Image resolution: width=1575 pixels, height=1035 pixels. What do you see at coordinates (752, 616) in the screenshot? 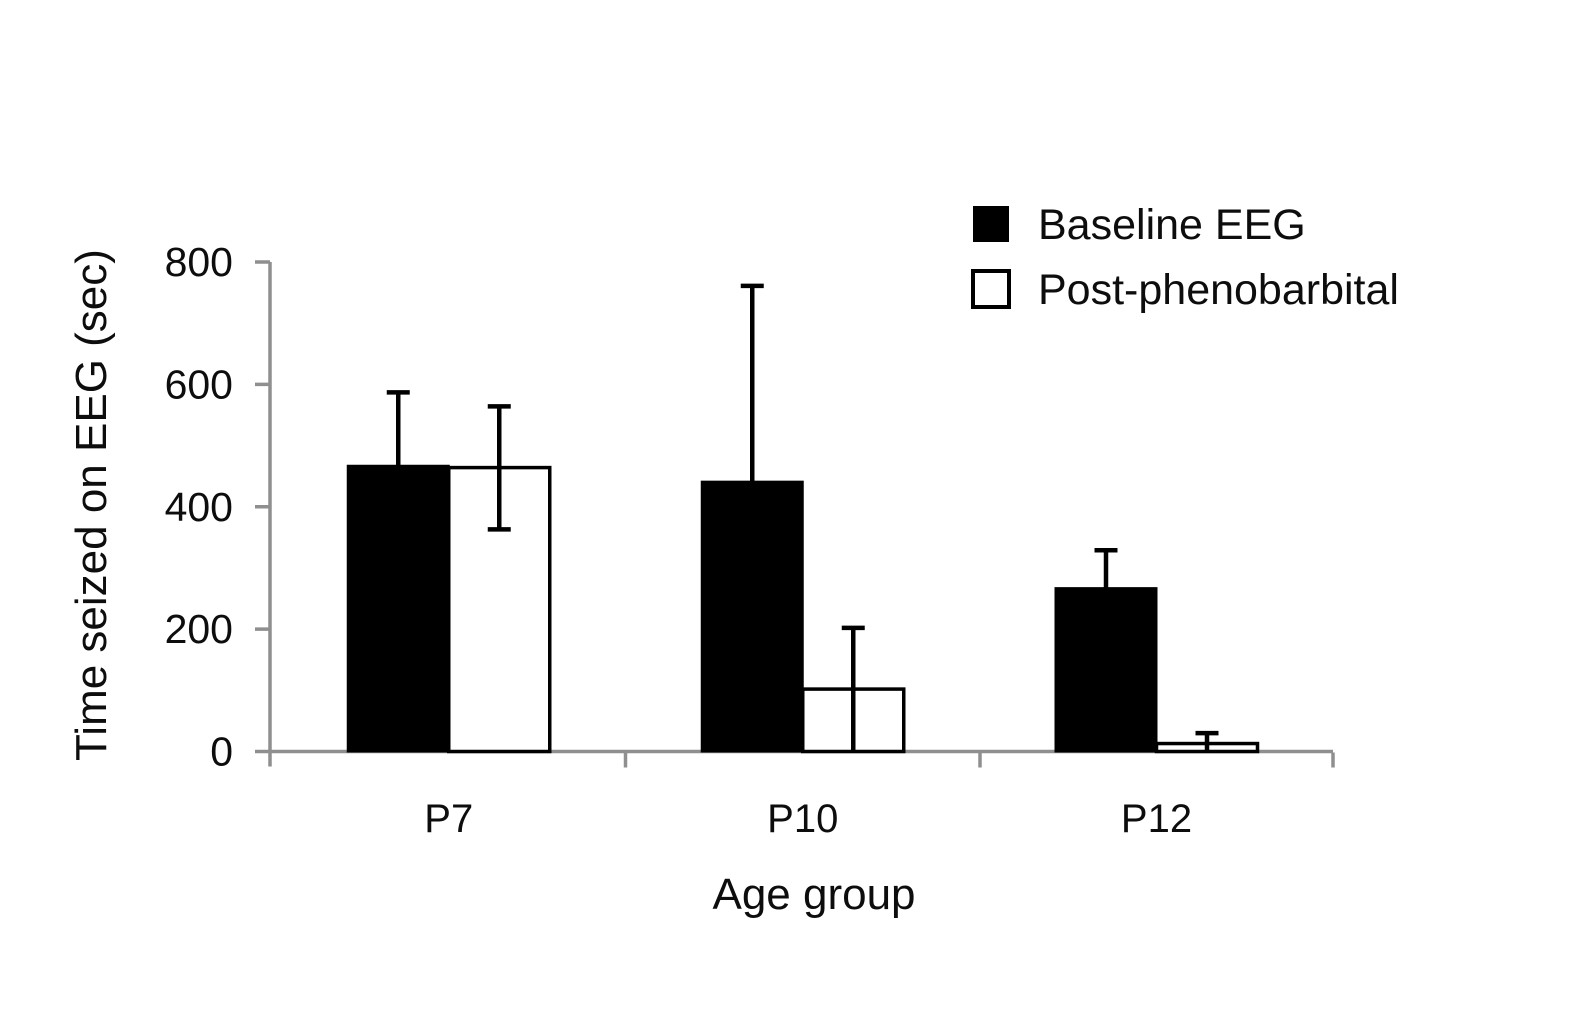
I see `bar-p10-baseline-eeg` at bounding box center [752, 616].